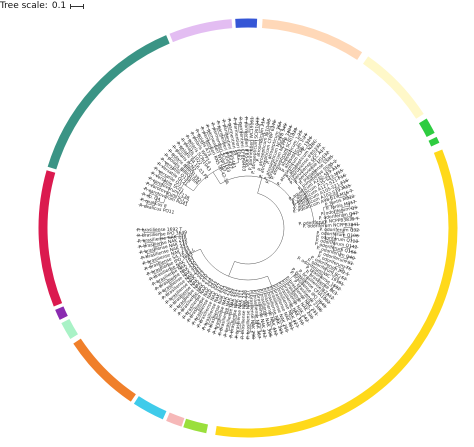 This screenshot has width=474, height=447. I want to click on leaf-label: P. brasiliense IPO 3649, so click(162, 234).